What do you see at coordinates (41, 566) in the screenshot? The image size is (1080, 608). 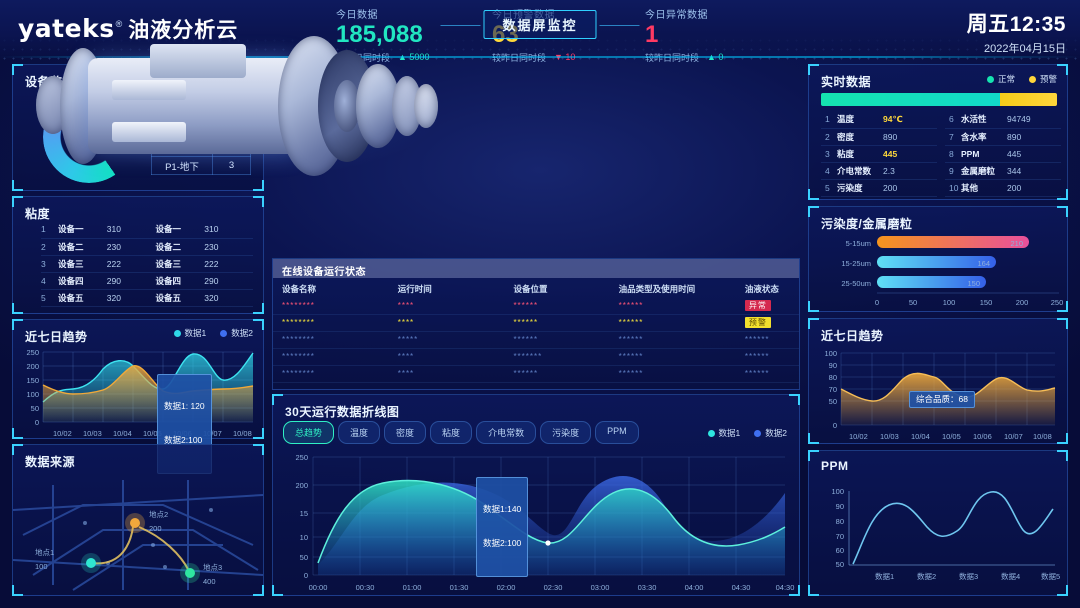 I see `svg-text: 100` at bounding box center [41, 566].